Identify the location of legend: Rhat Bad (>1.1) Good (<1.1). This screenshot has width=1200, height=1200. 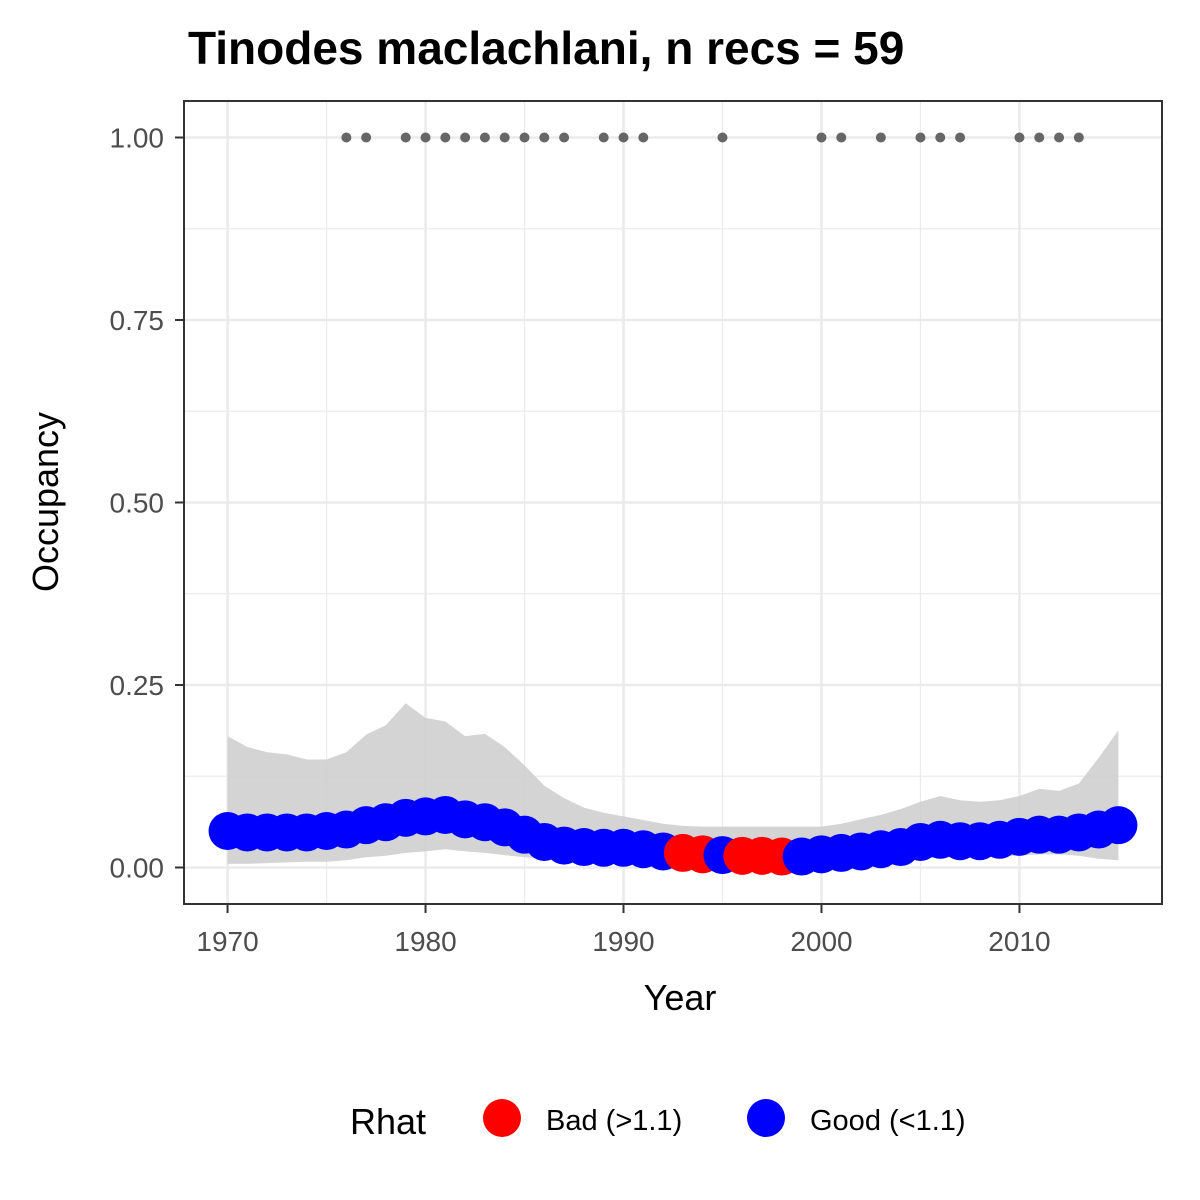
(658, 1120).